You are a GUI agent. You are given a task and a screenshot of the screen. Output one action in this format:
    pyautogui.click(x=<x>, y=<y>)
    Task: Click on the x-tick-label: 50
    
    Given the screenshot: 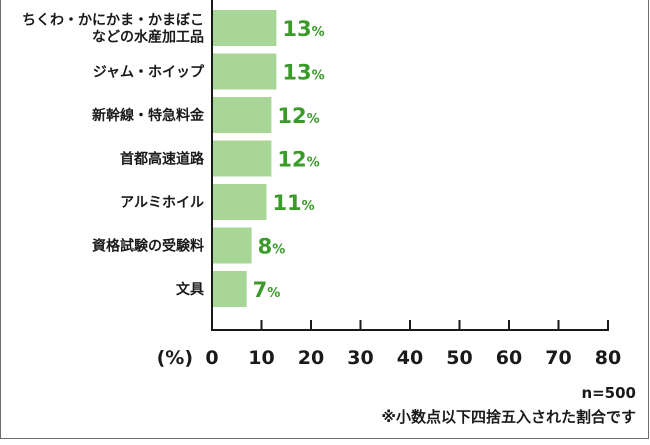 What is the action you would take?
    pyautogui.click(x=459, y=358)
    